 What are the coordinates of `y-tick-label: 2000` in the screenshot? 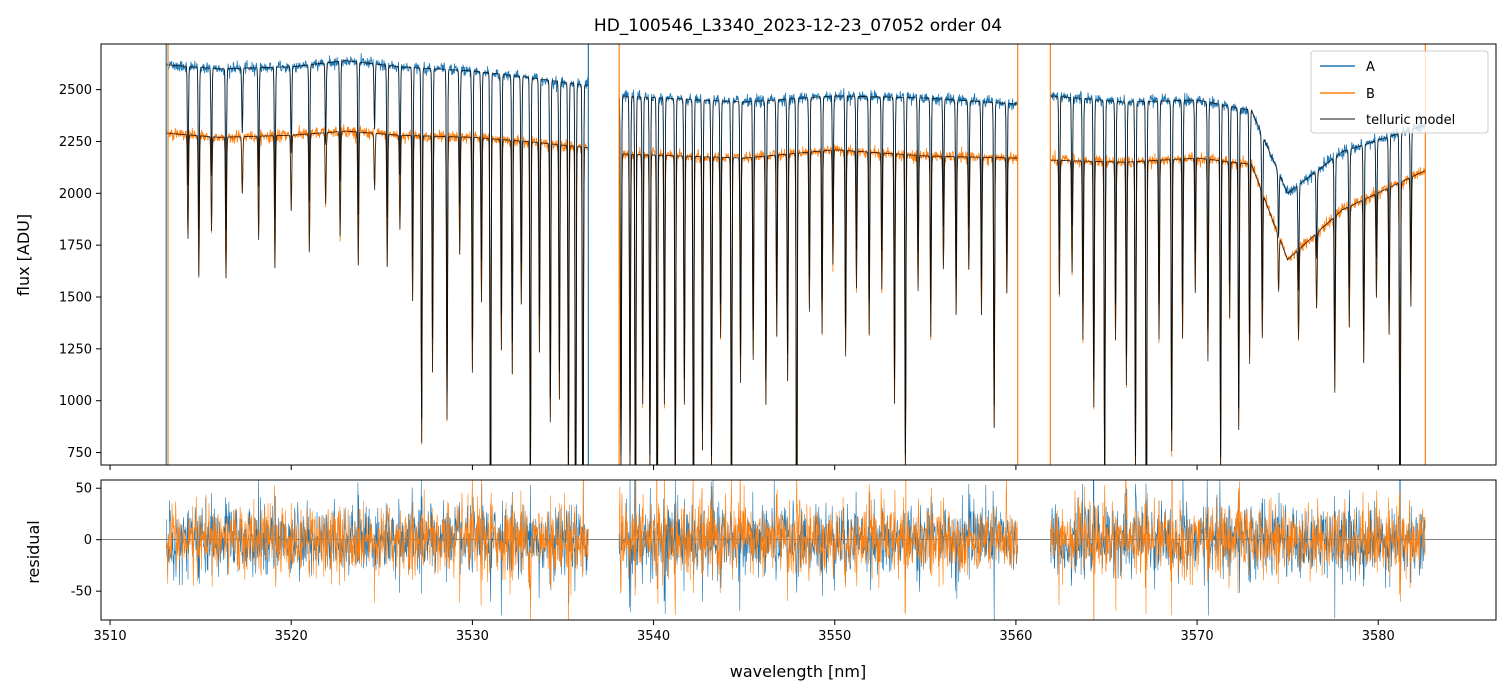 It's located at (75, 194).